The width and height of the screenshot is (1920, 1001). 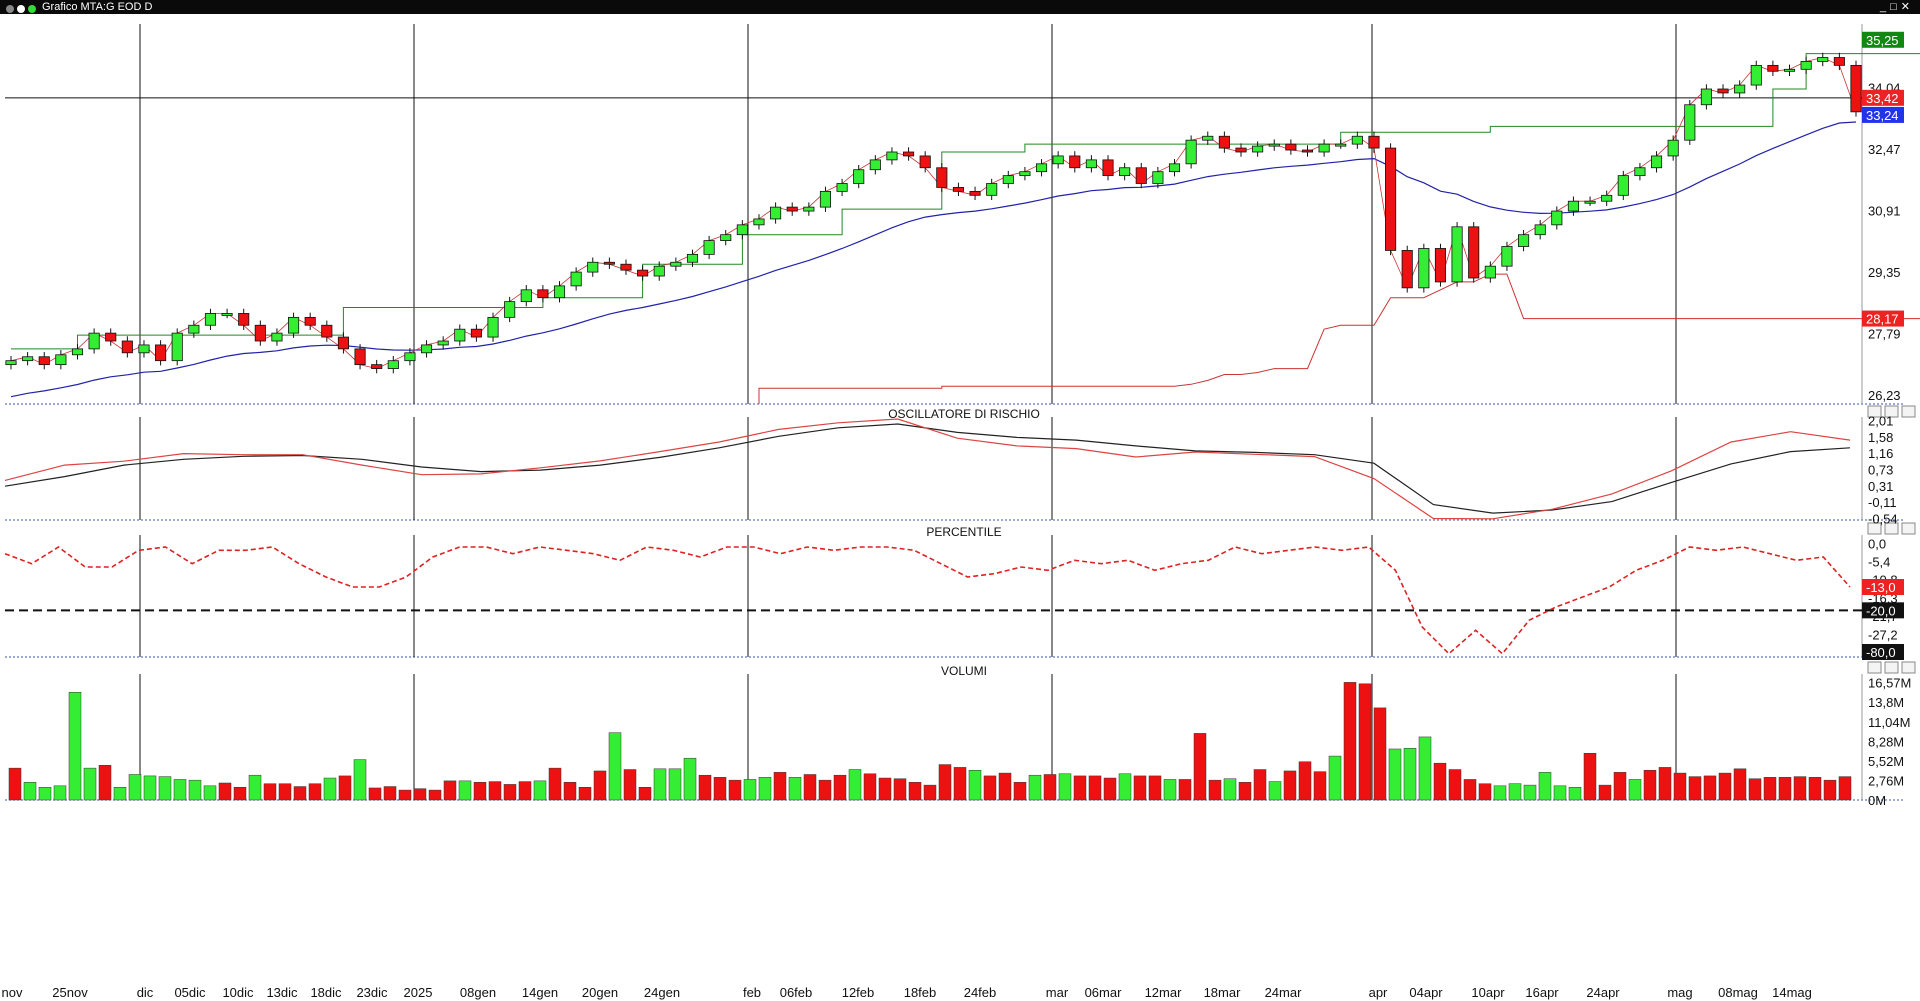 I want to click on minimize-dot-icon, so click(x=21, y=9).